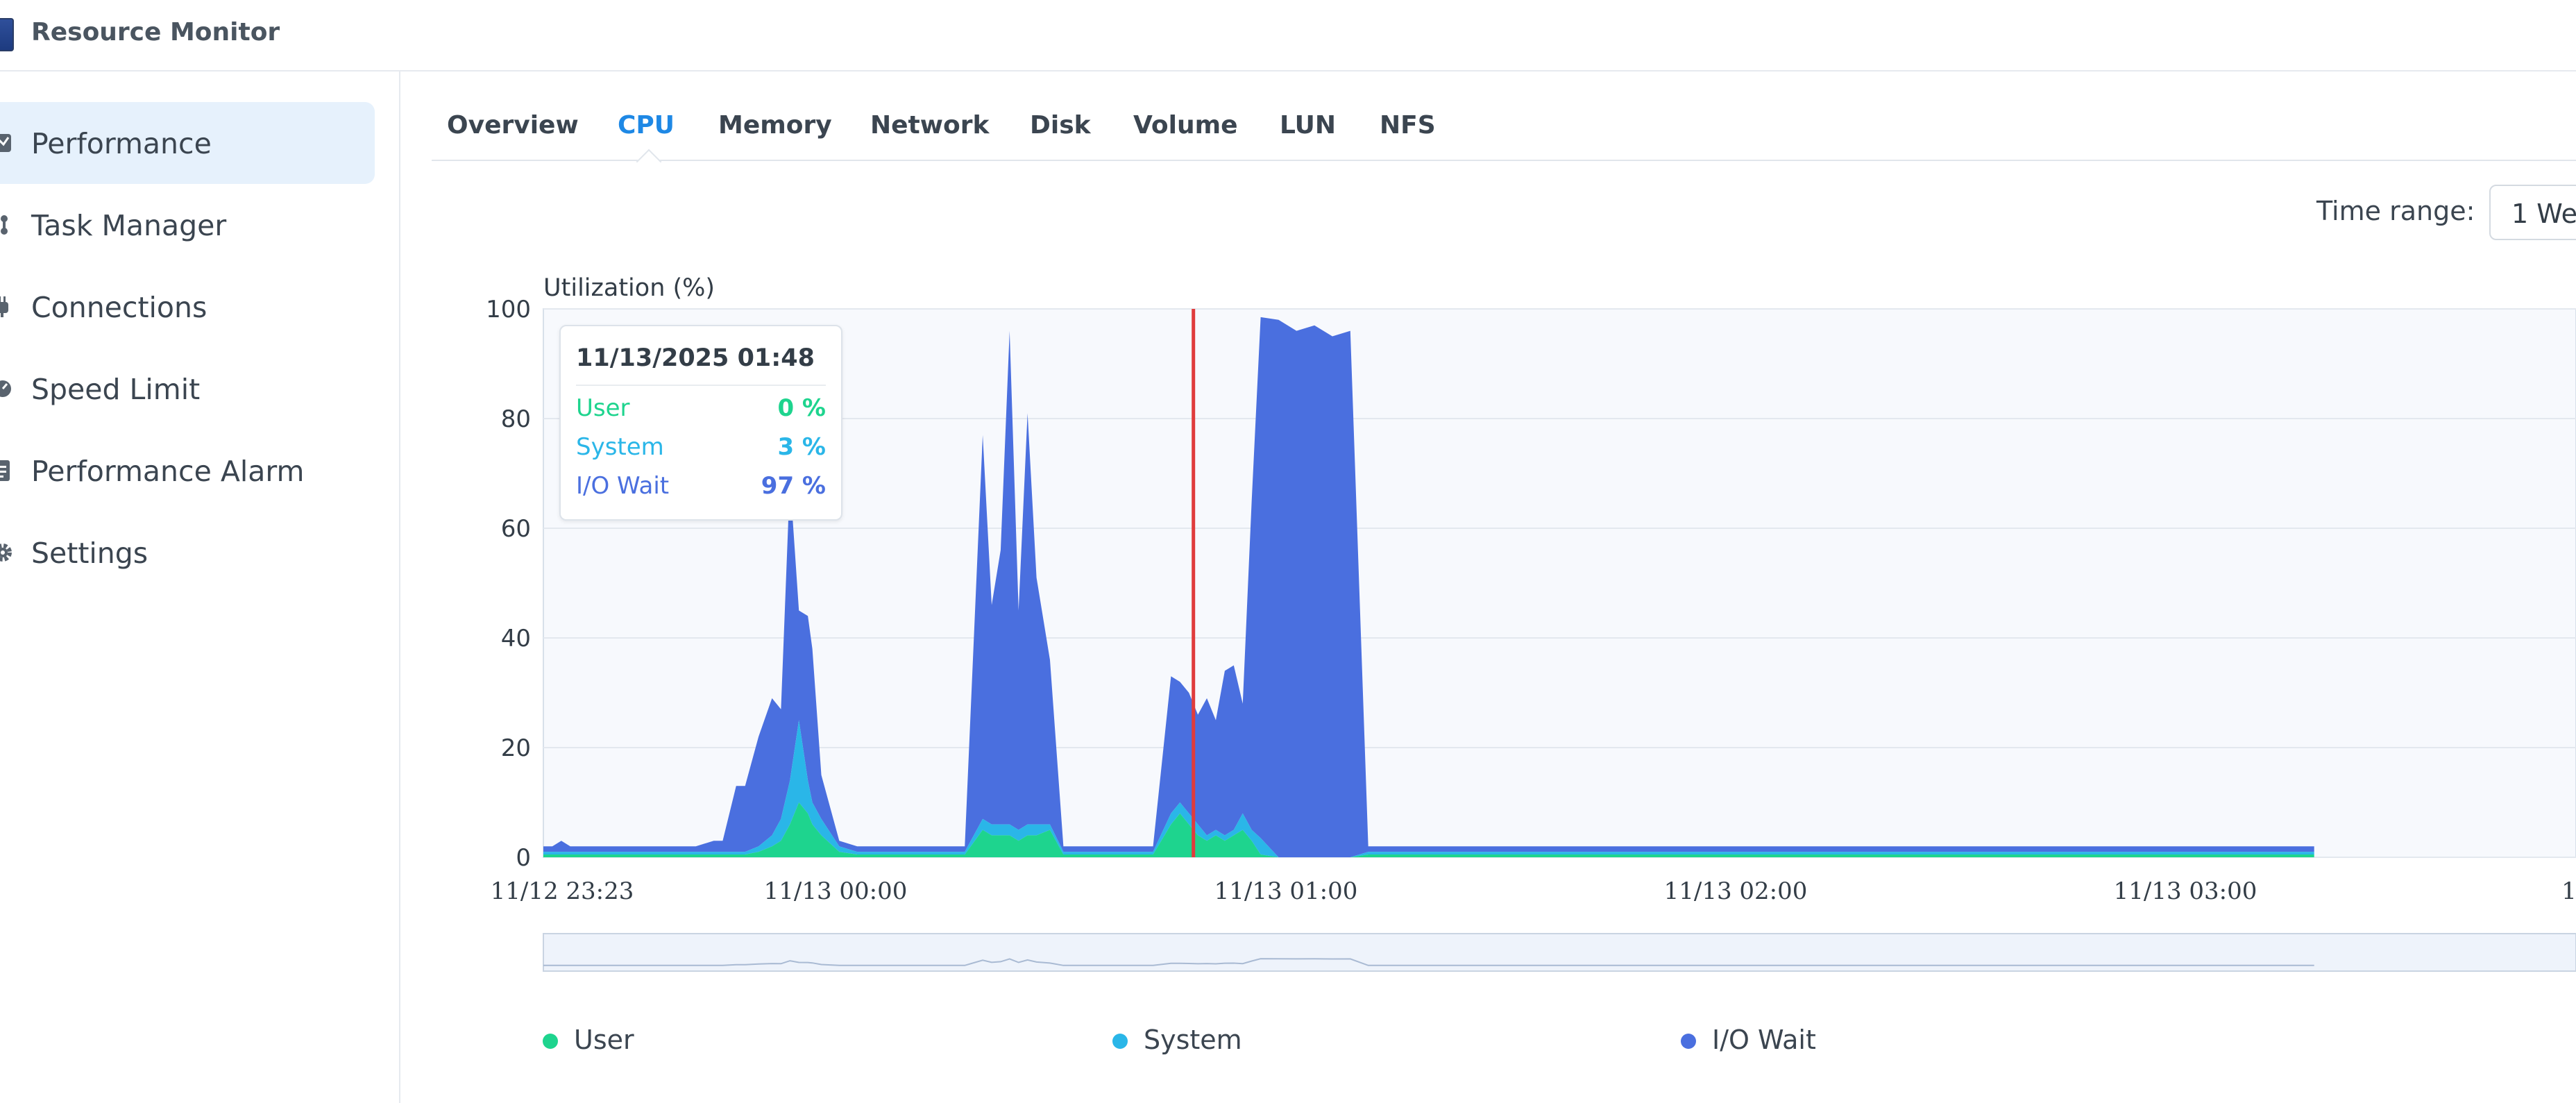 The height and width of the screenshot is (1103, 2576). I want to click on performance-icon, so click(5, 143).